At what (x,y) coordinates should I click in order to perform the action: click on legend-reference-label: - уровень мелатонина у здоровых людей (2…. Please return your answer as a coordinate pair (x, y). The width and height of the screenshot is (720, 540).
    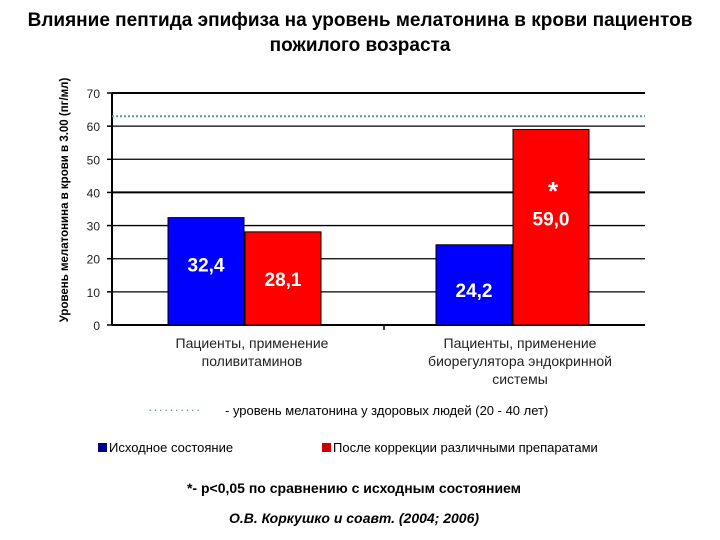
    Looking at the image, I should click on (387, 410).